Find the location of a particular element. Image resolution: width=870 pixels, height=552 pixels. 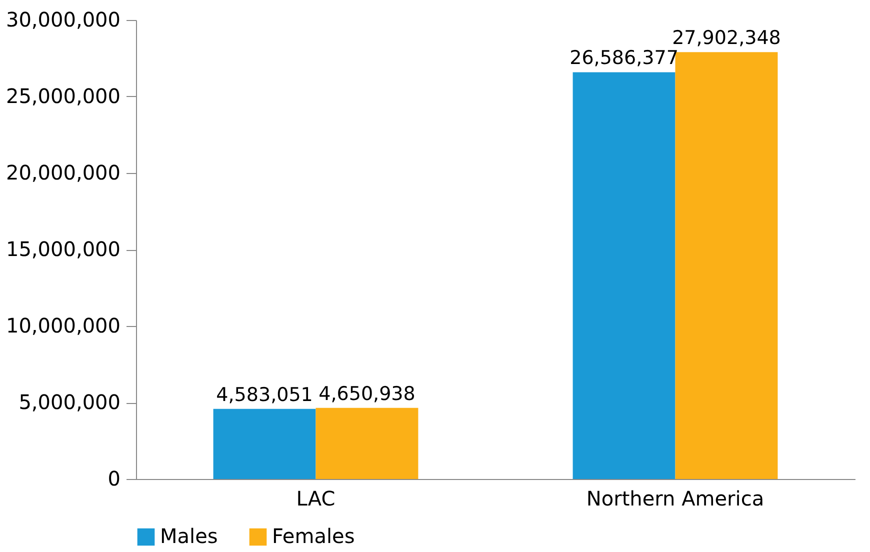

y-tick-label: 20,000,000 is located at coordinates (63, 172).